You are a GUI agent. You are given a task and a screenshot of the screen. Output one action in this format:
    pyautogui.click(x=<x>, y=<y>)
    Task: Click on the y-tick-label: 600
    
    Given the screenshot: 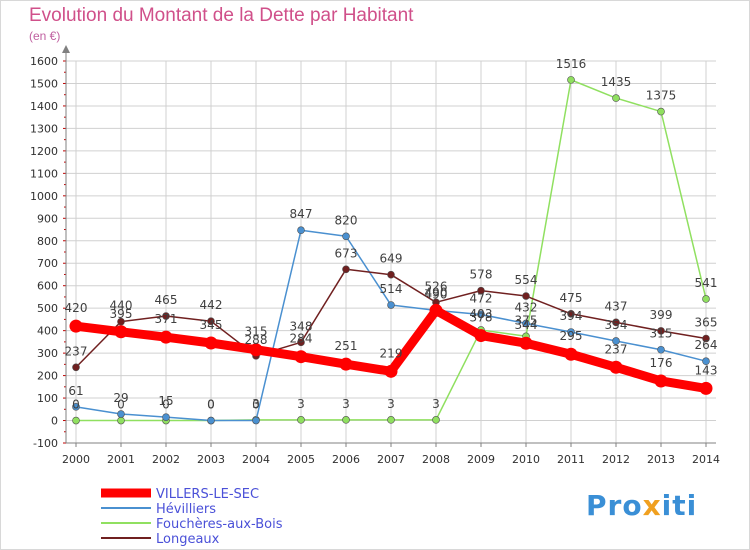 What is the action you would take?
    pyautogui.click(x=47, y=286)
    